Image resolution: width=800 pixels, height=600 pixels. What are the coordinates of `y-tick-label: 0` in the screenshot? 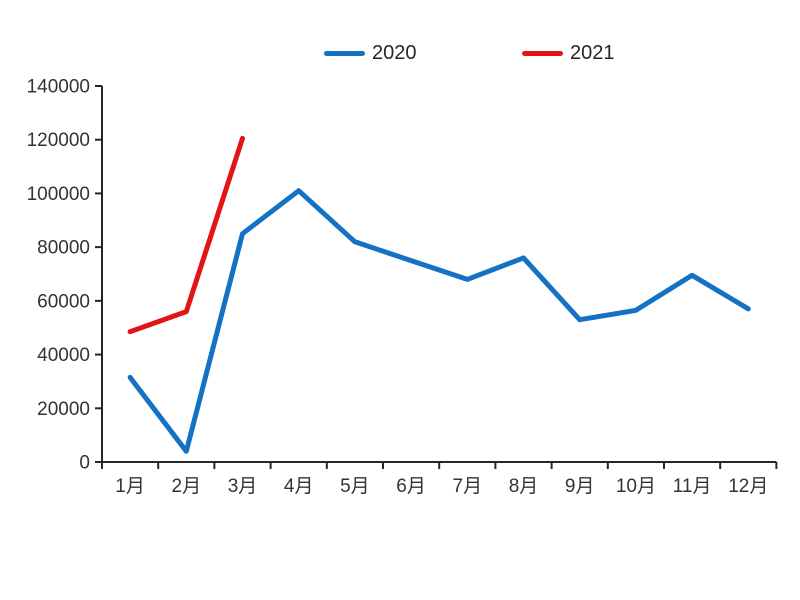 It's located at (84, 463).